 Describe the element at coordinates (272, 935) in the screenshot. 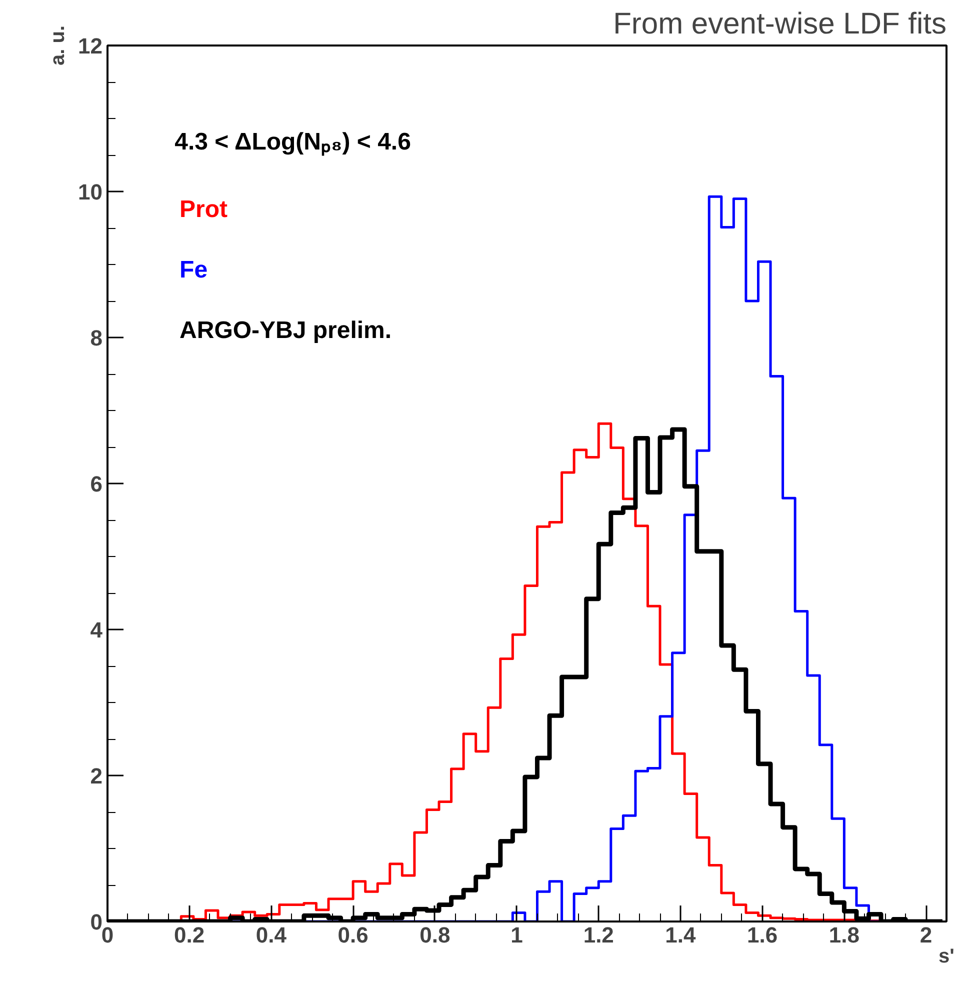

I see `x-tick-label: 0.4` at that location.